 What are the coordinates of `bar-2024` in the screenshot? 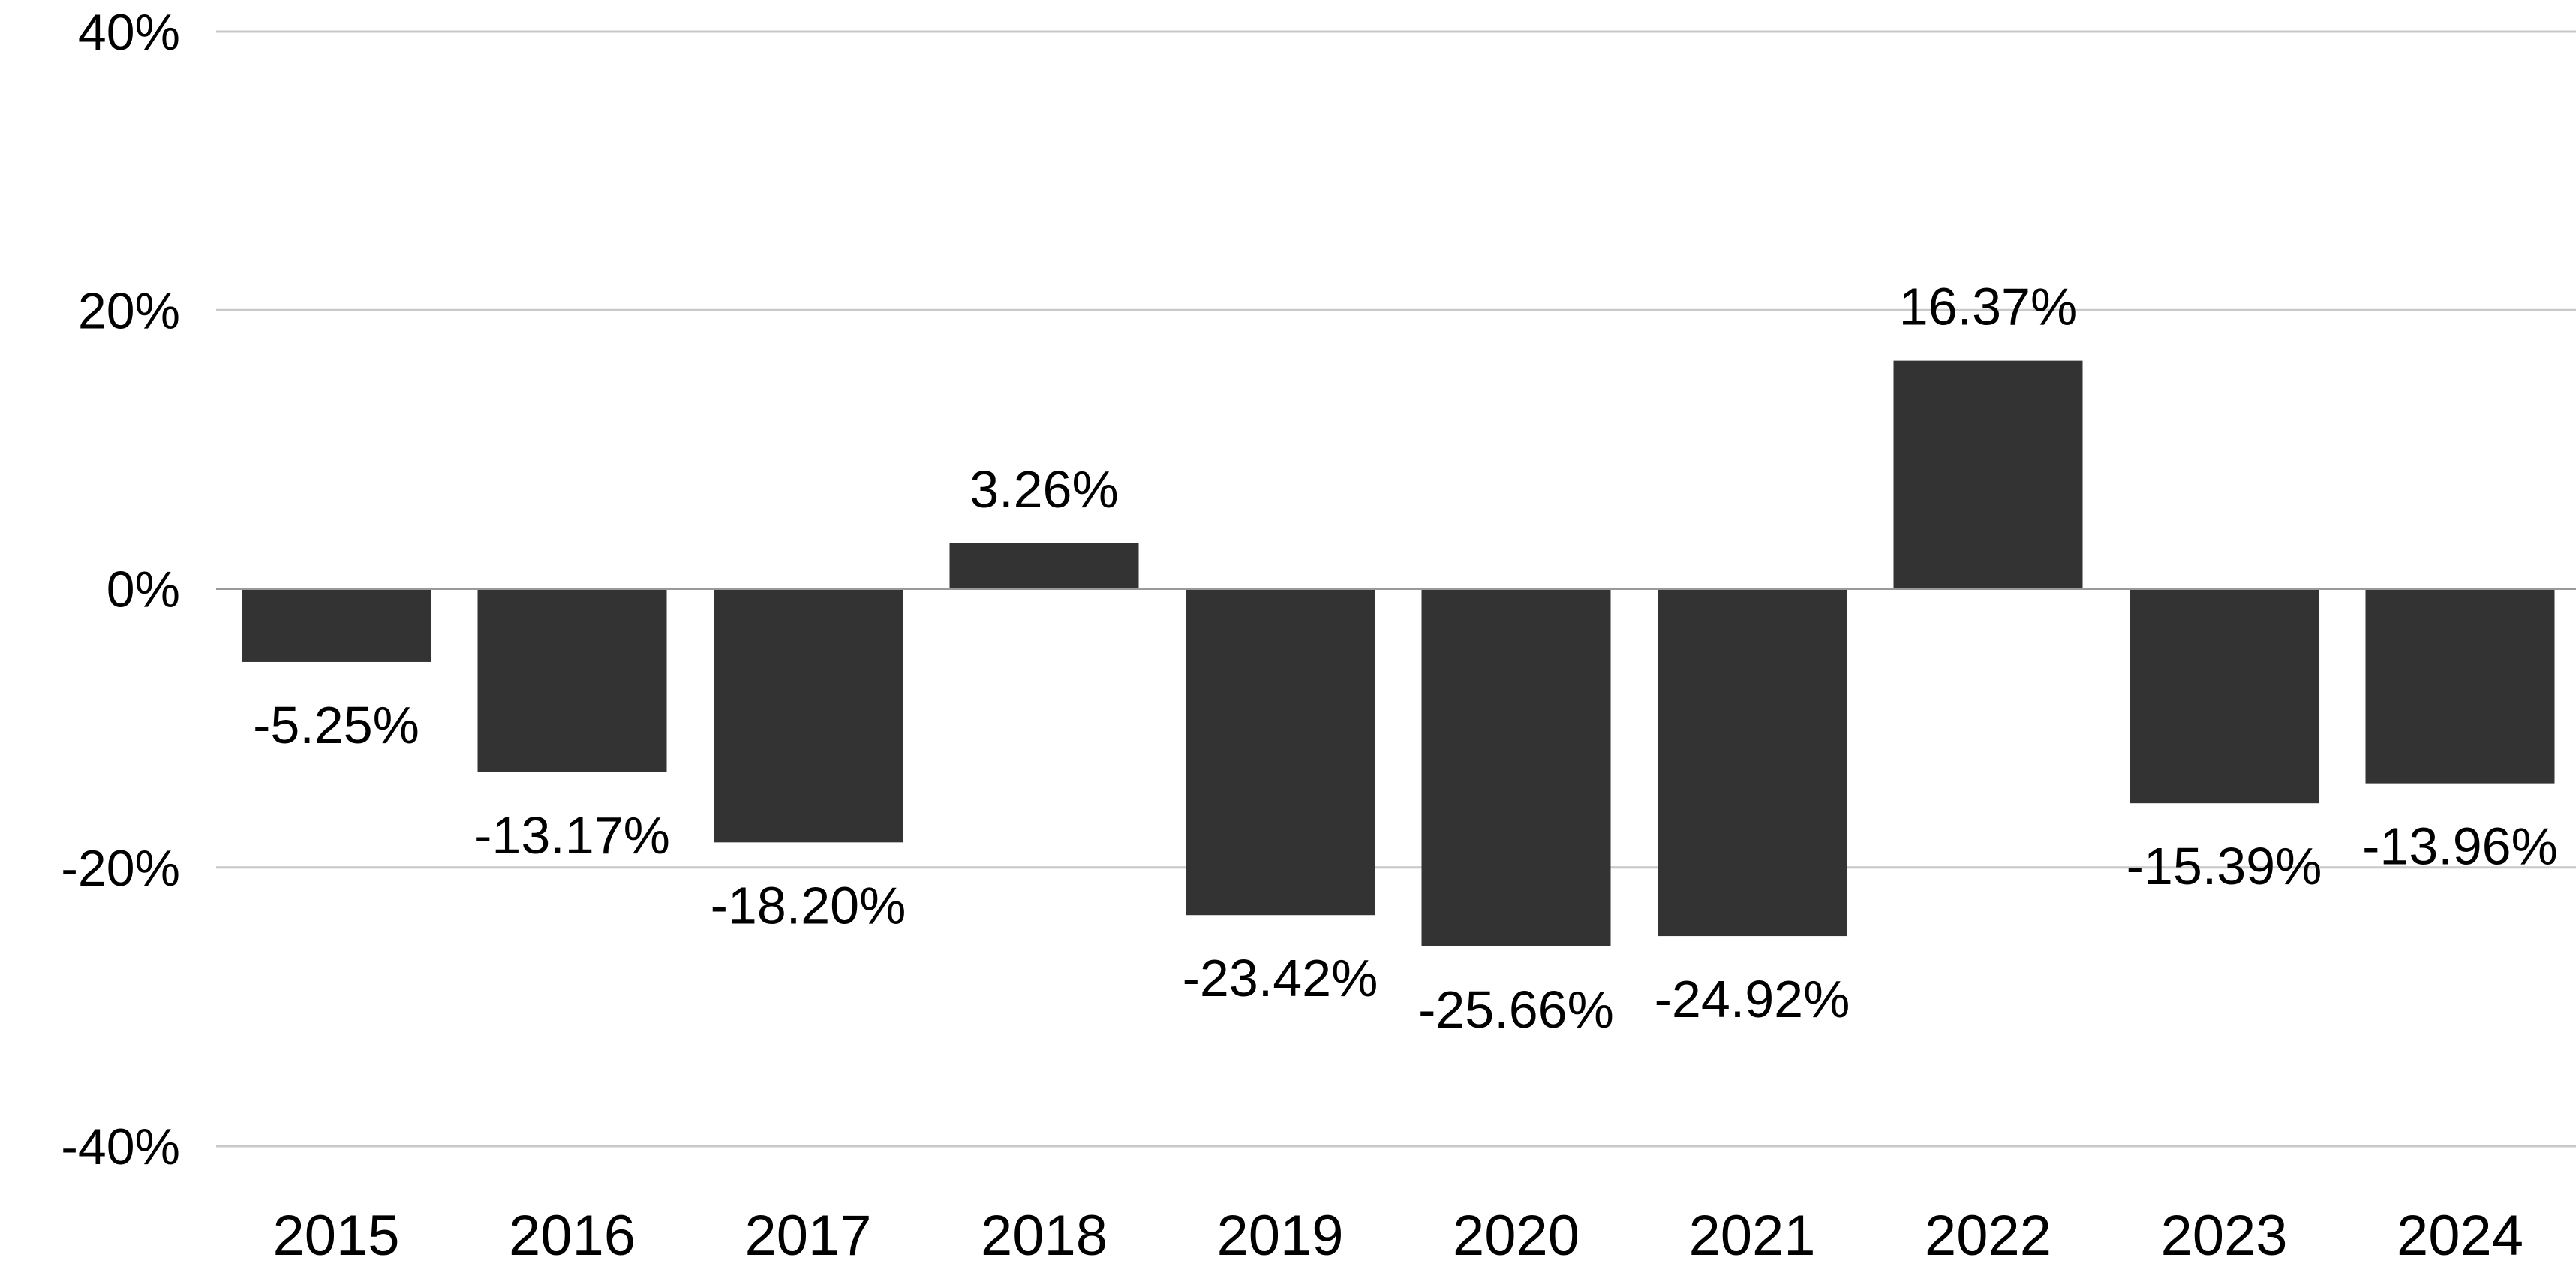 It's located at (2460, 686).